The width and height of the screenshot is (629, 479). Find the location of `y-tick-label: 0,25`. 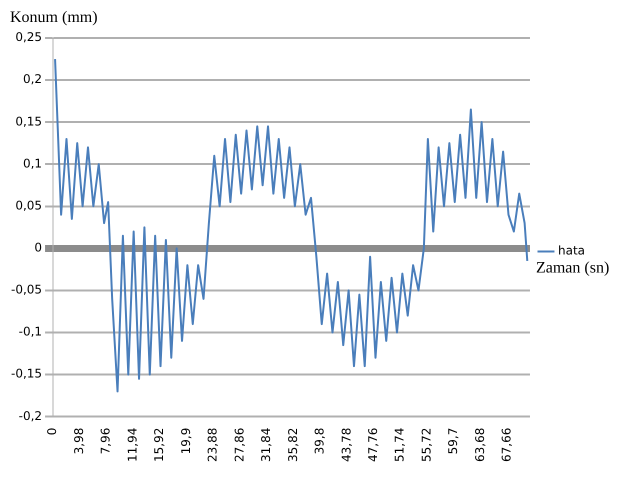

y-tick-label: 0,25 is located at coordinates (28, 37).